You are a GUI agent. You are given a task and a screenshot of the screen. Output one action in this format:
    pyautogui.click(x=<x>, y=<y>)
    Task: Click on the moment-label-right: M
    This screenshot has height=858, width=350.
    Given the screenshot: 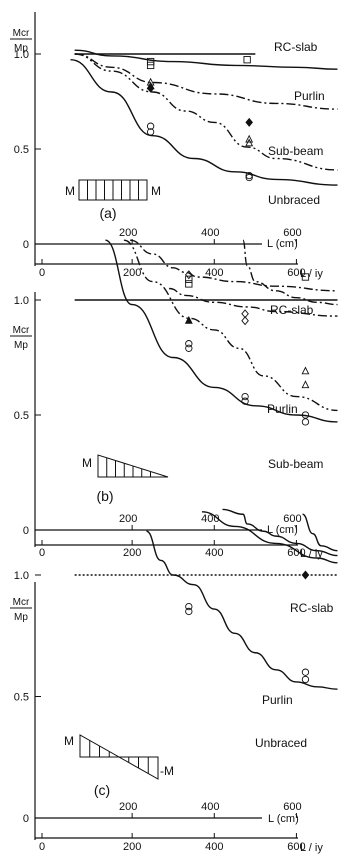 What is the action you would take?
    pyautogui.click(x=156, y=191)
    